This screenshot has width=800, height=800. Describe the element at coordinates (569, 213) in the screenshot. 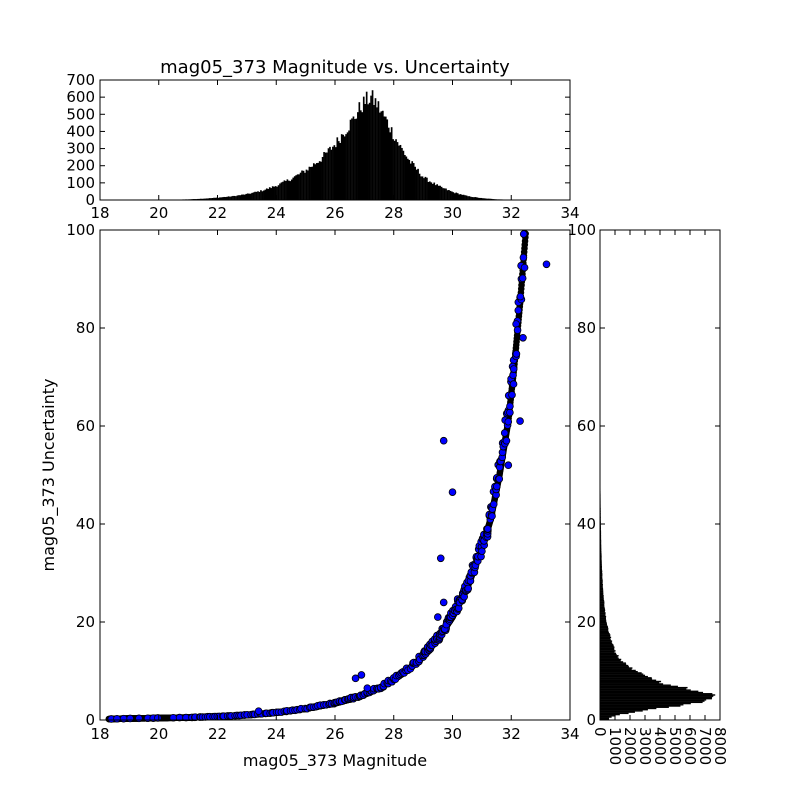

I see `x-tick-label: 34` at that location.